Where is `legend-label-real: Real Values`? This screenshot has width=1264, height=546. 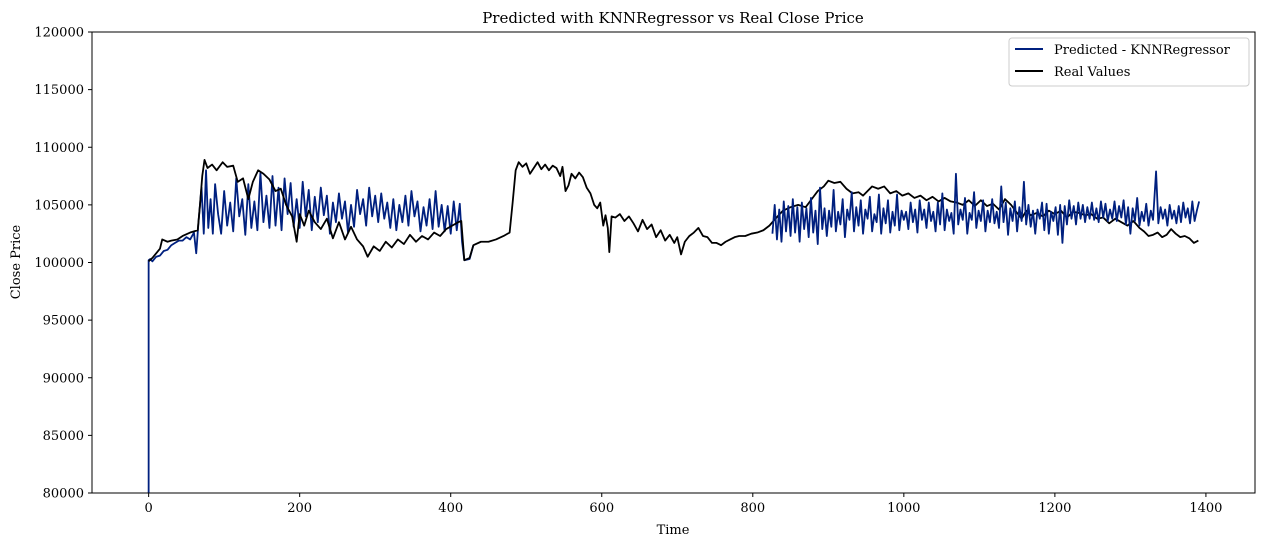
legend-label-real: Real Values is located at coordinates (1092, 72).